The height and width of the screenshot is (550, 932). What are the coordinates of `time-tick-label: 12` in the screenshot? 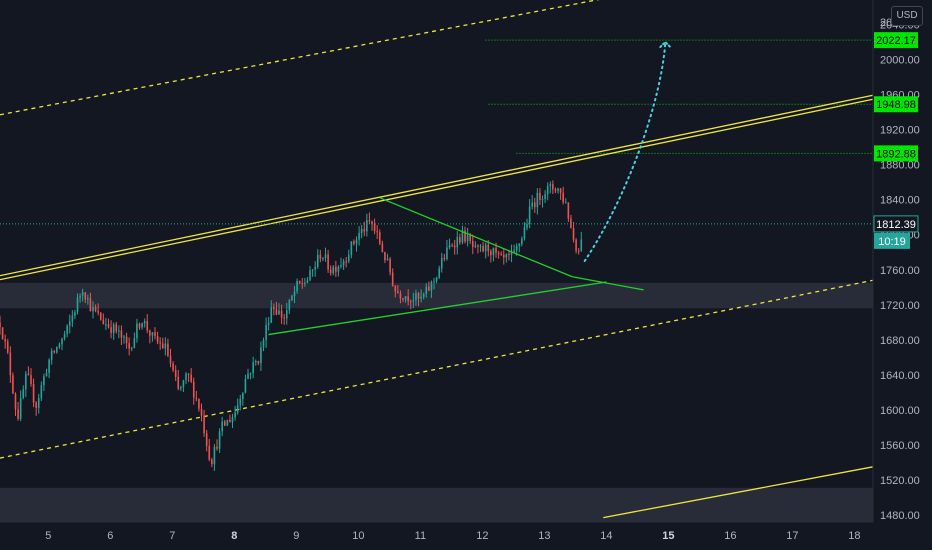 It's located at (482, 536).